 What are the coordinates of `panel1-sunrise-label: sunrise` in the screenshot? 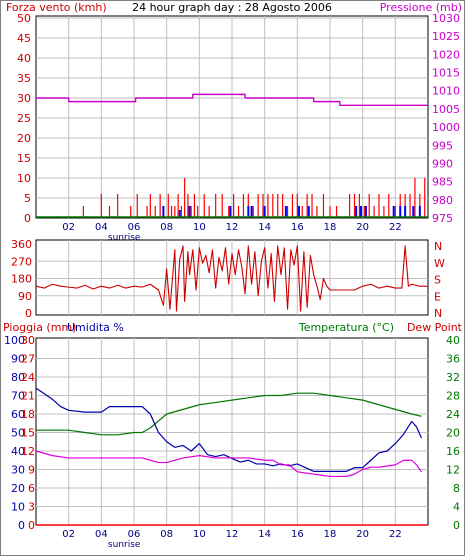 It's located at (124, 238).